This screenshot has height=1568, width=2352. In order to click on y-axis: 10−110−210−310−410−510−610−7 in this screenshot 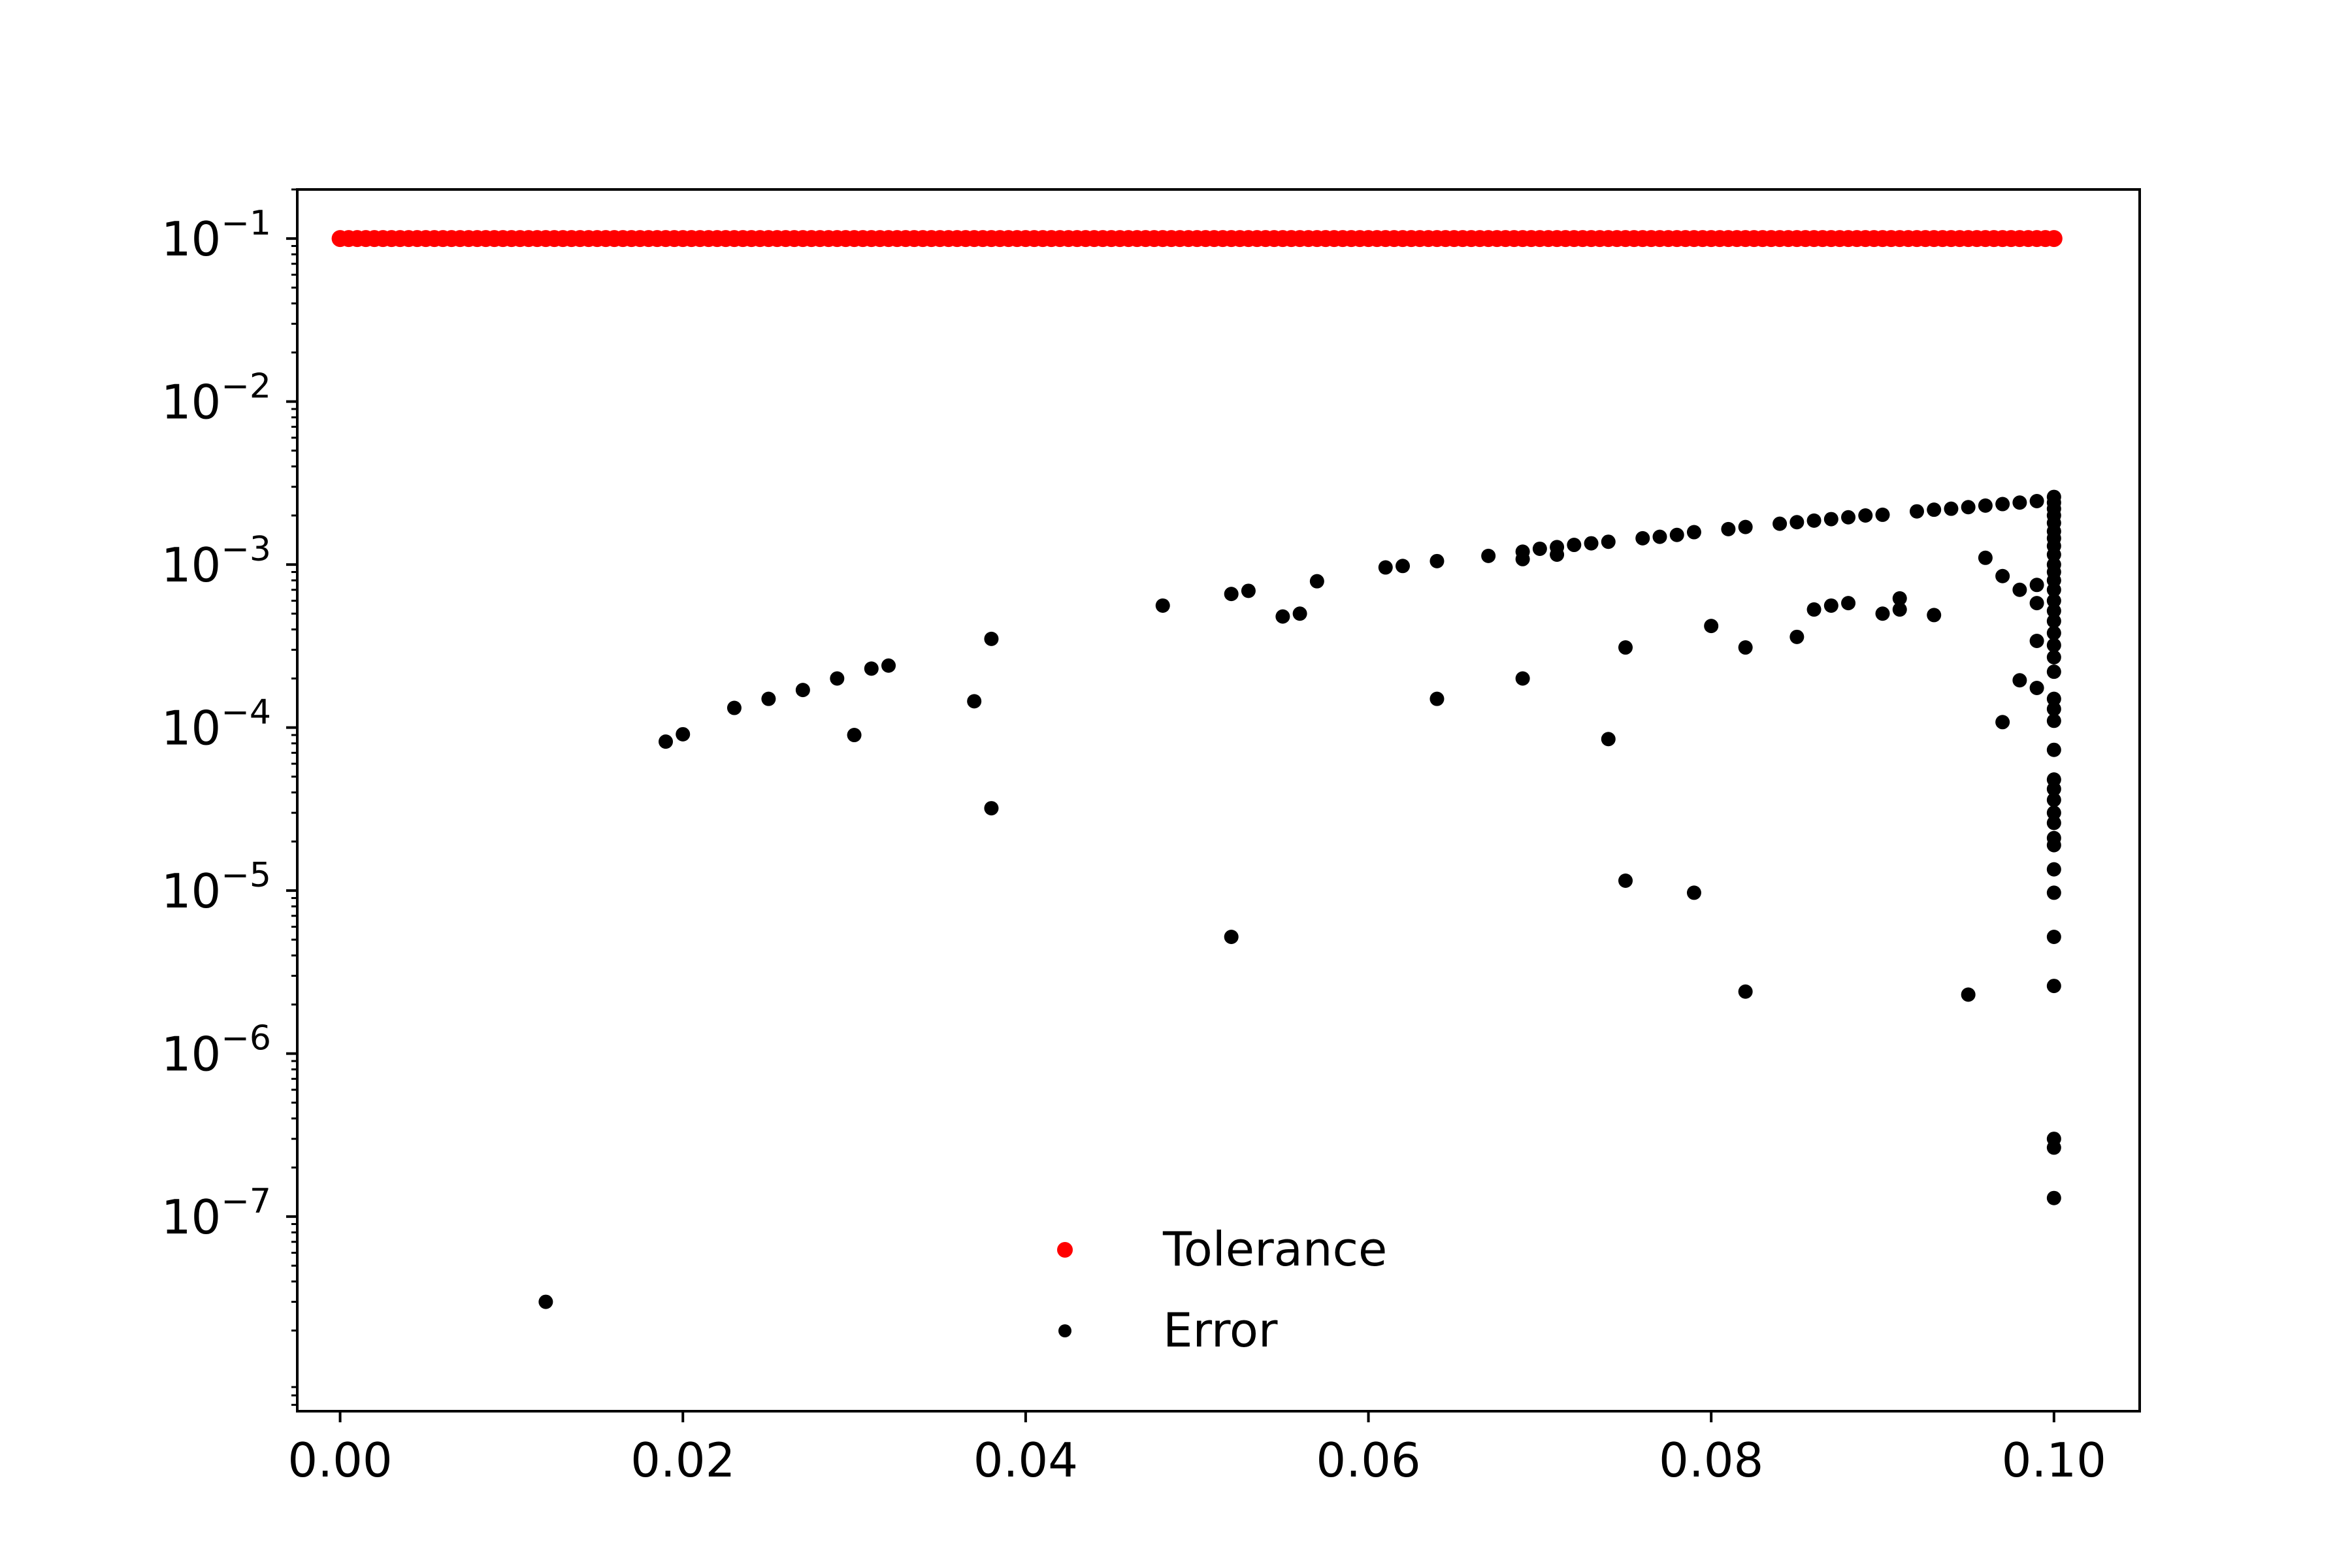, I will do `click(229, 797)`.